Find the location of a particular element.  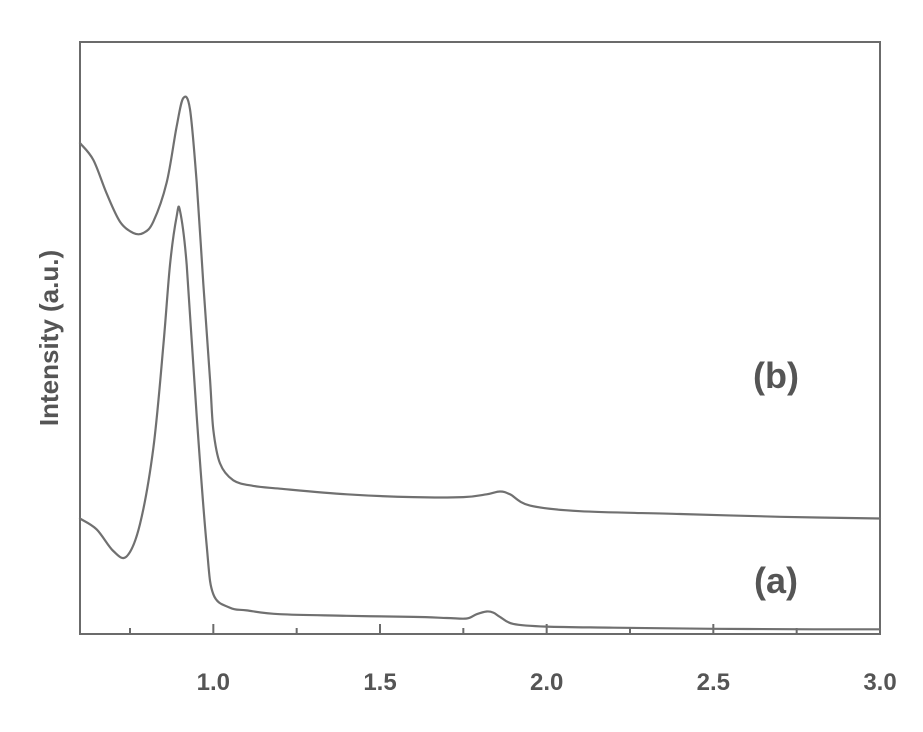

x-tick-label: 2.0 is located at coordinates (546, 682).